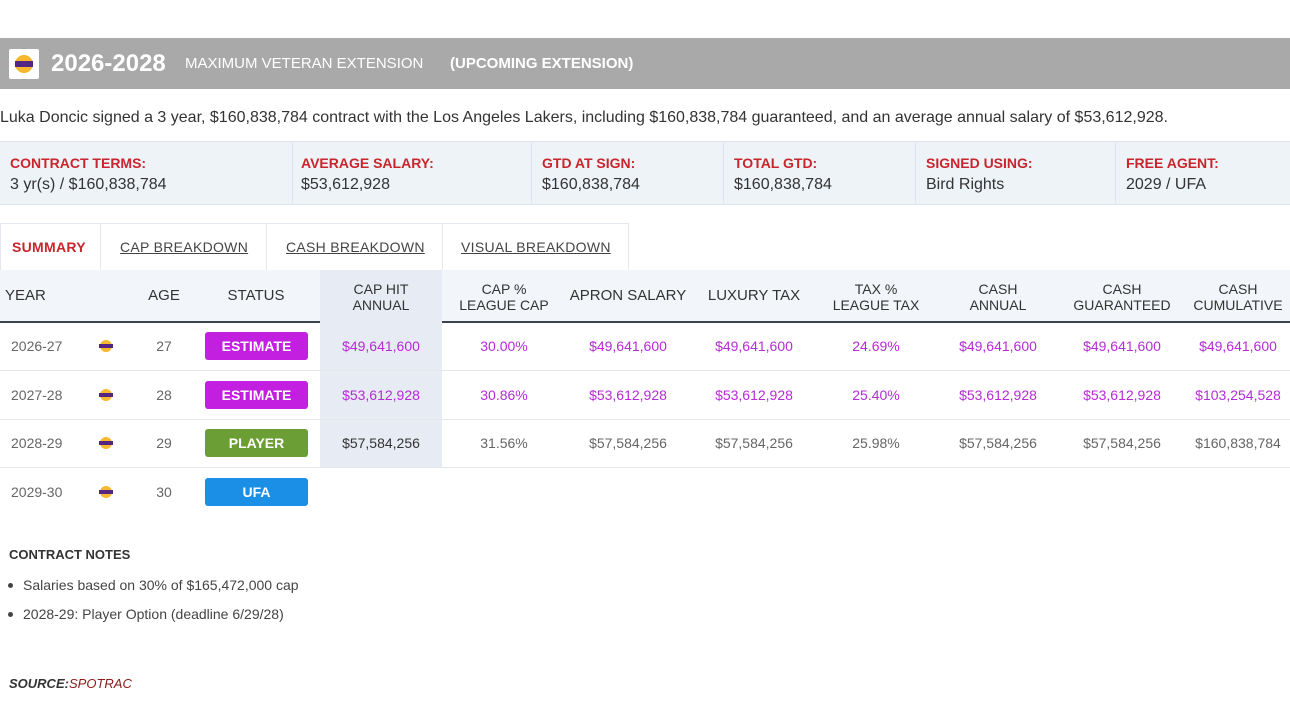 The height and width of the screenshot is (723, 1290). Describe the element at coordinates (108, 63) in the screenshot. I see `header-years: 2026-2028` at that location.